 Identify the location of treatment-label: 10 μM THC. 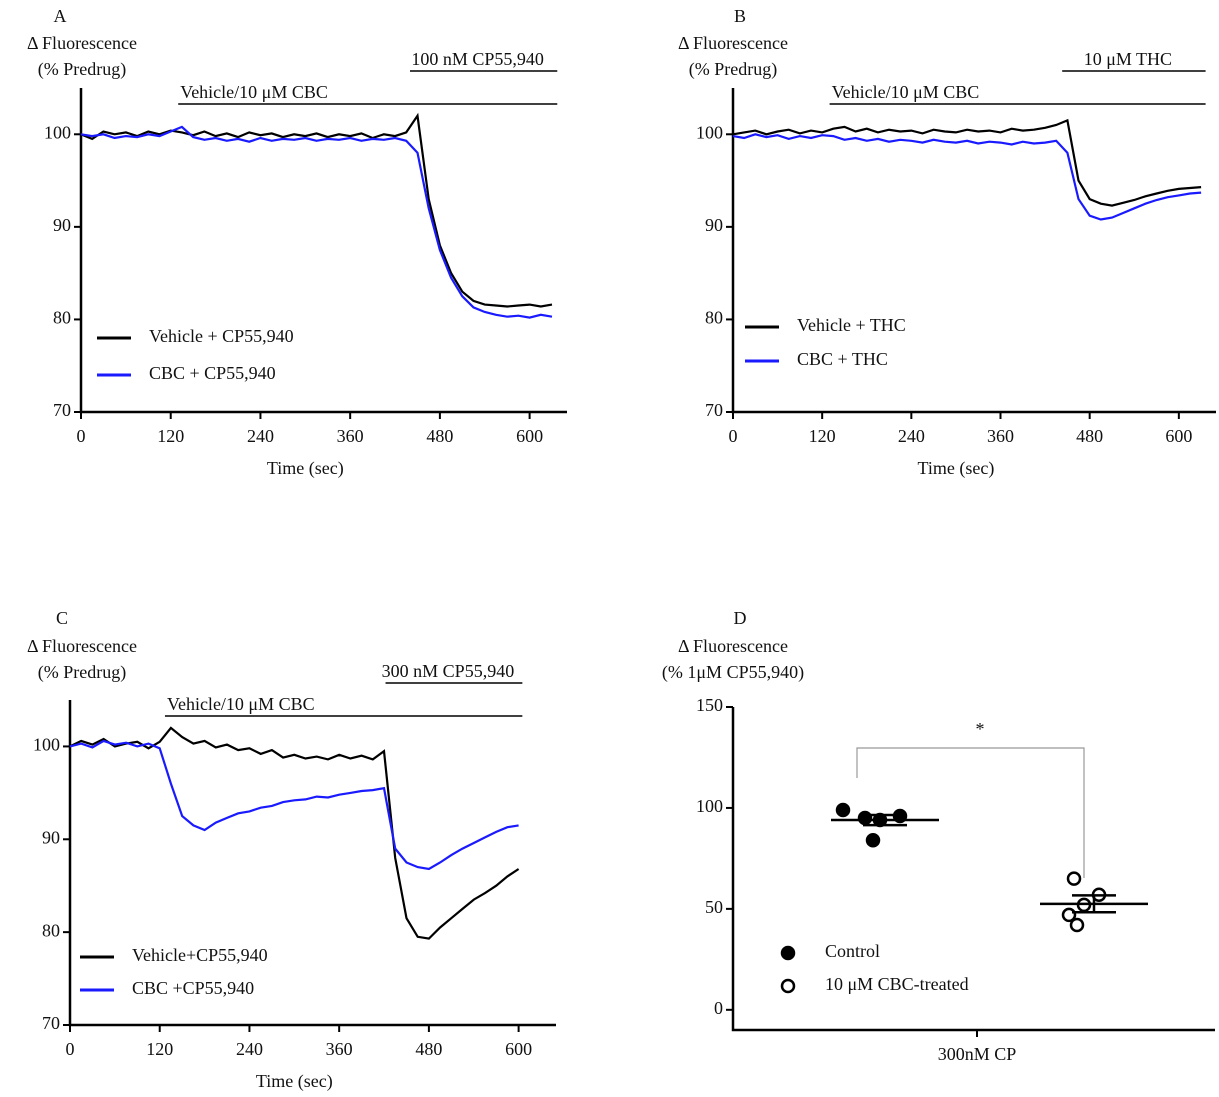
(1128, 59).